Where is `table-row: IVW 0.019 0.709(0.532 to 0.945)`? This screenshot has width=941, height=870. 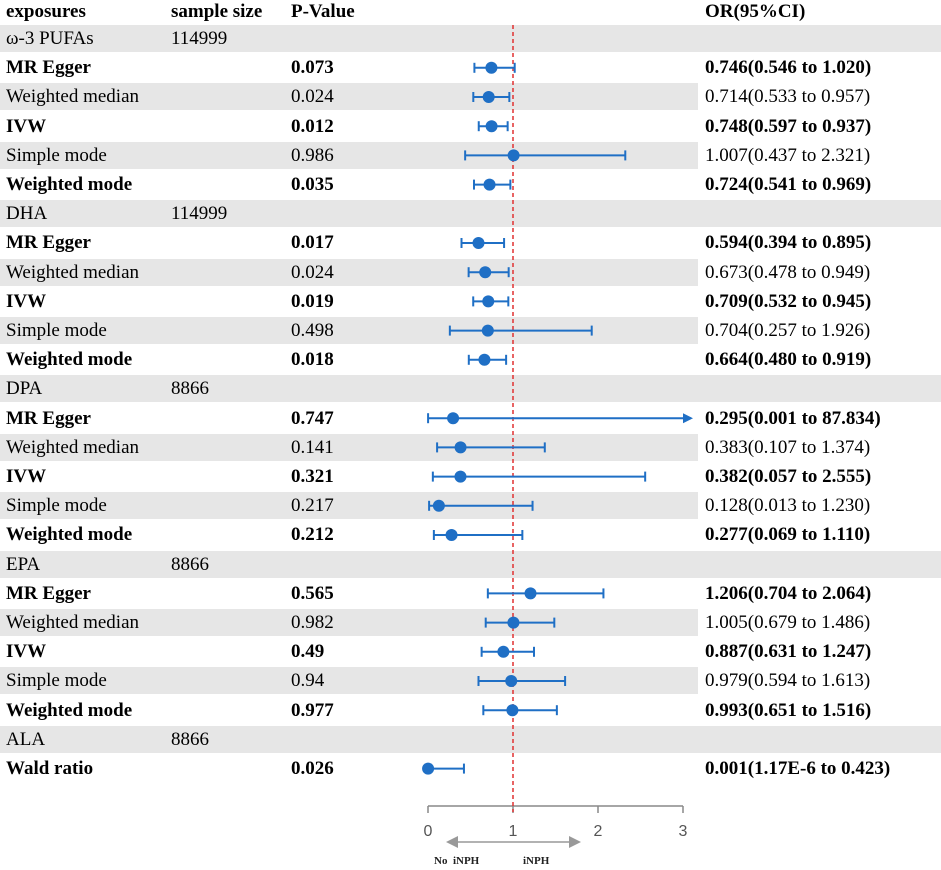 table-row: IVW 0.019 0.709(0.532 to 0.945) is located at coordinates (470, 301).